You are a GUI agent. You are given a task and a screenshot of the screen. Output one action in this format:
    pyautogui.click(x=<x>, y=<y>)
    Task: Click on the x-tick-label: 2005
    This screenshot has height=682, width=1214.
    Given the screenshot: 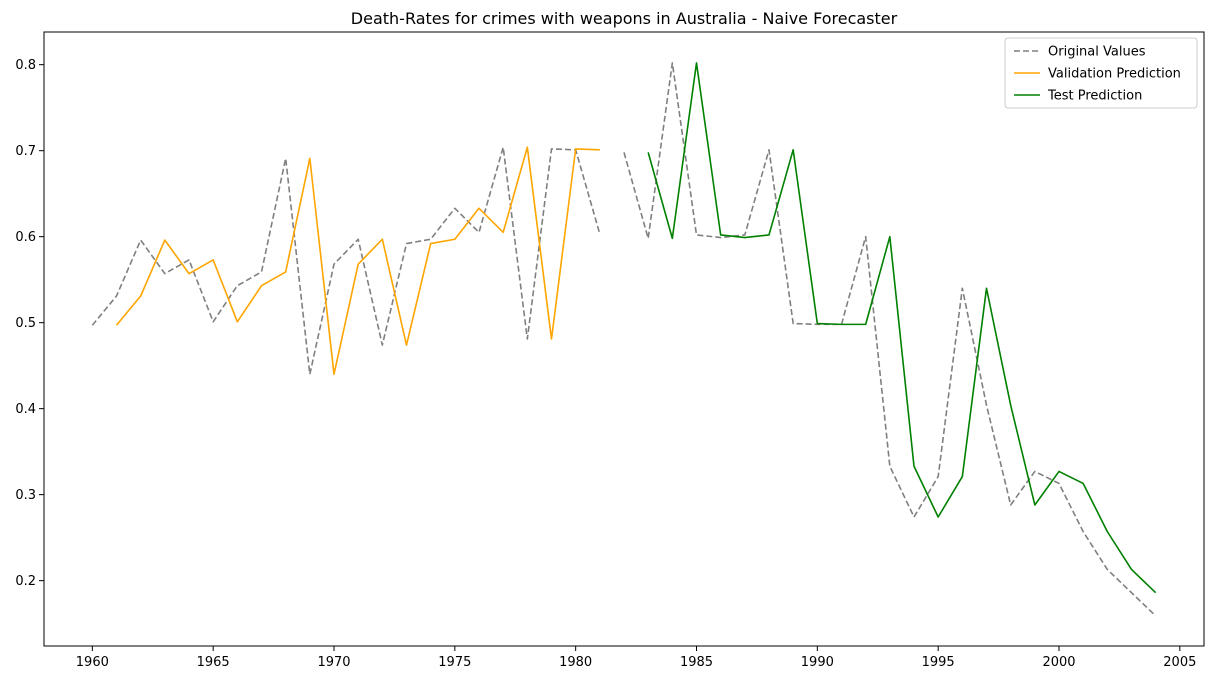 What is the action you would take?
    pyautogui.click(x=1179, y=662)
    